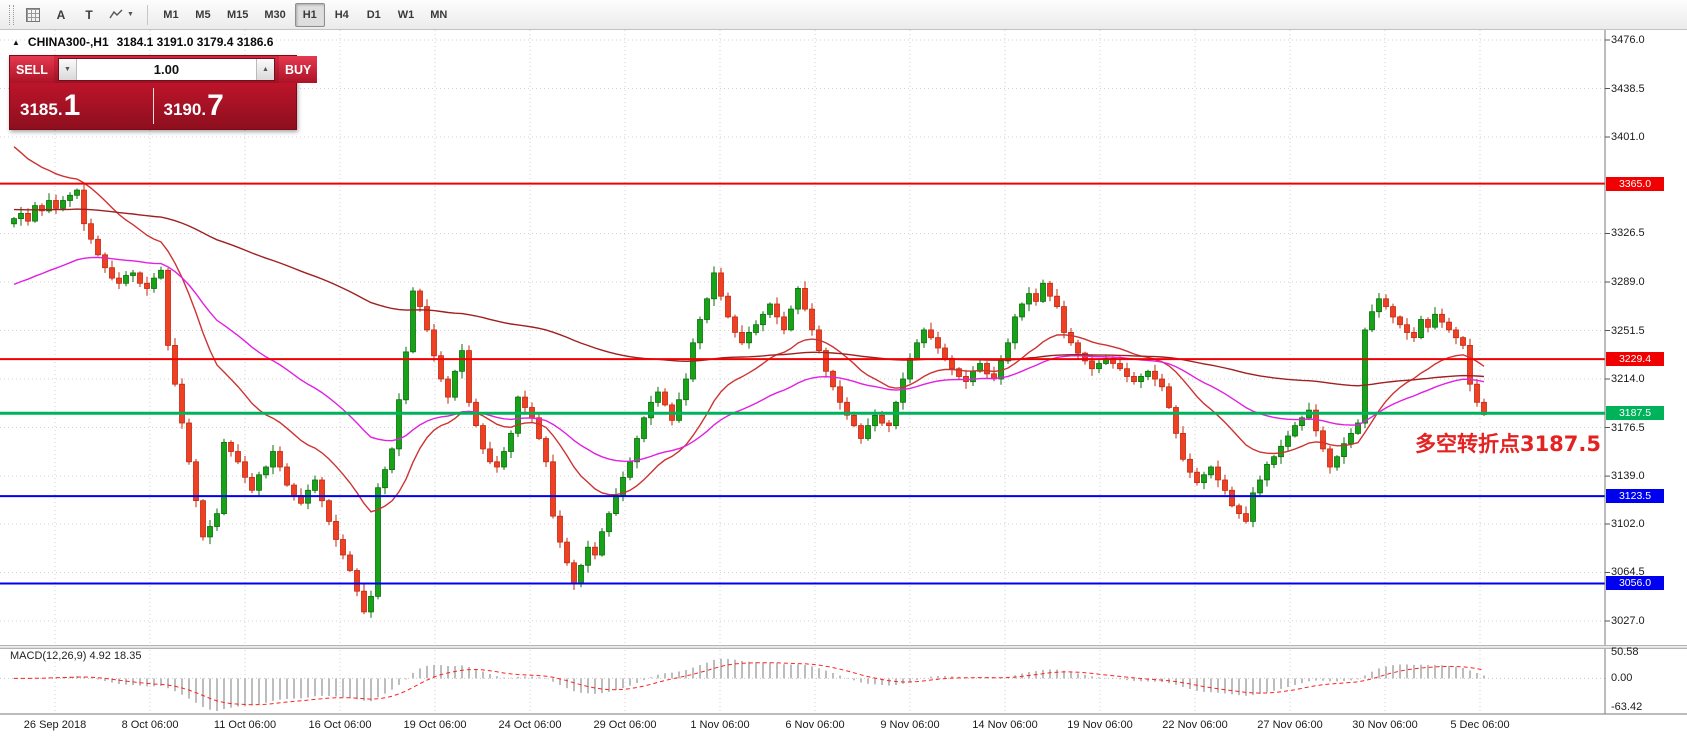  Describe the element at coordinates (67, 69) in the screenshot. I see `volume-decrease-button: ▼` at that location.